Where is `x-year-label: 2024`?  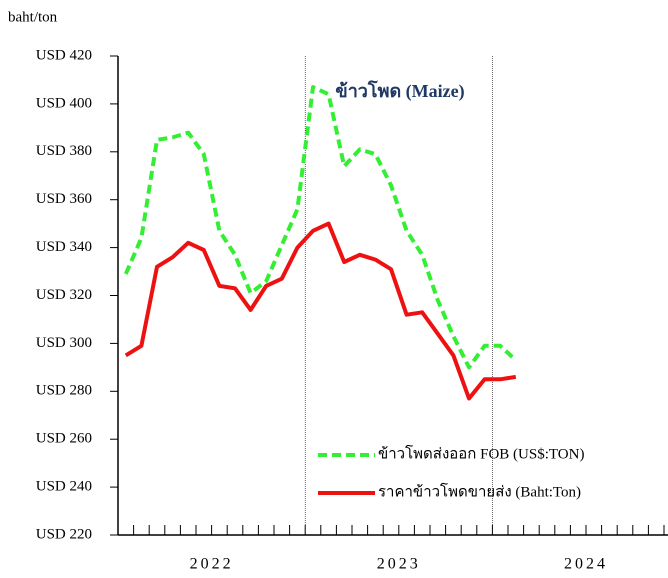
x-year-label: 2024 is located at coordinates (586, 564).